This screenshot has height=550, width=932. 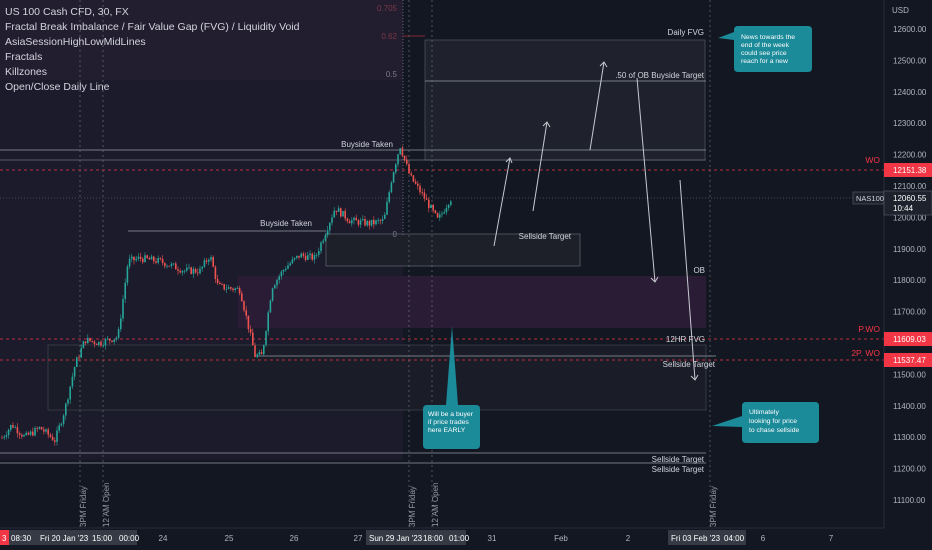 I want to click on buyside-taken-label-2: Buyside Taken, so click(x=286, y=223).